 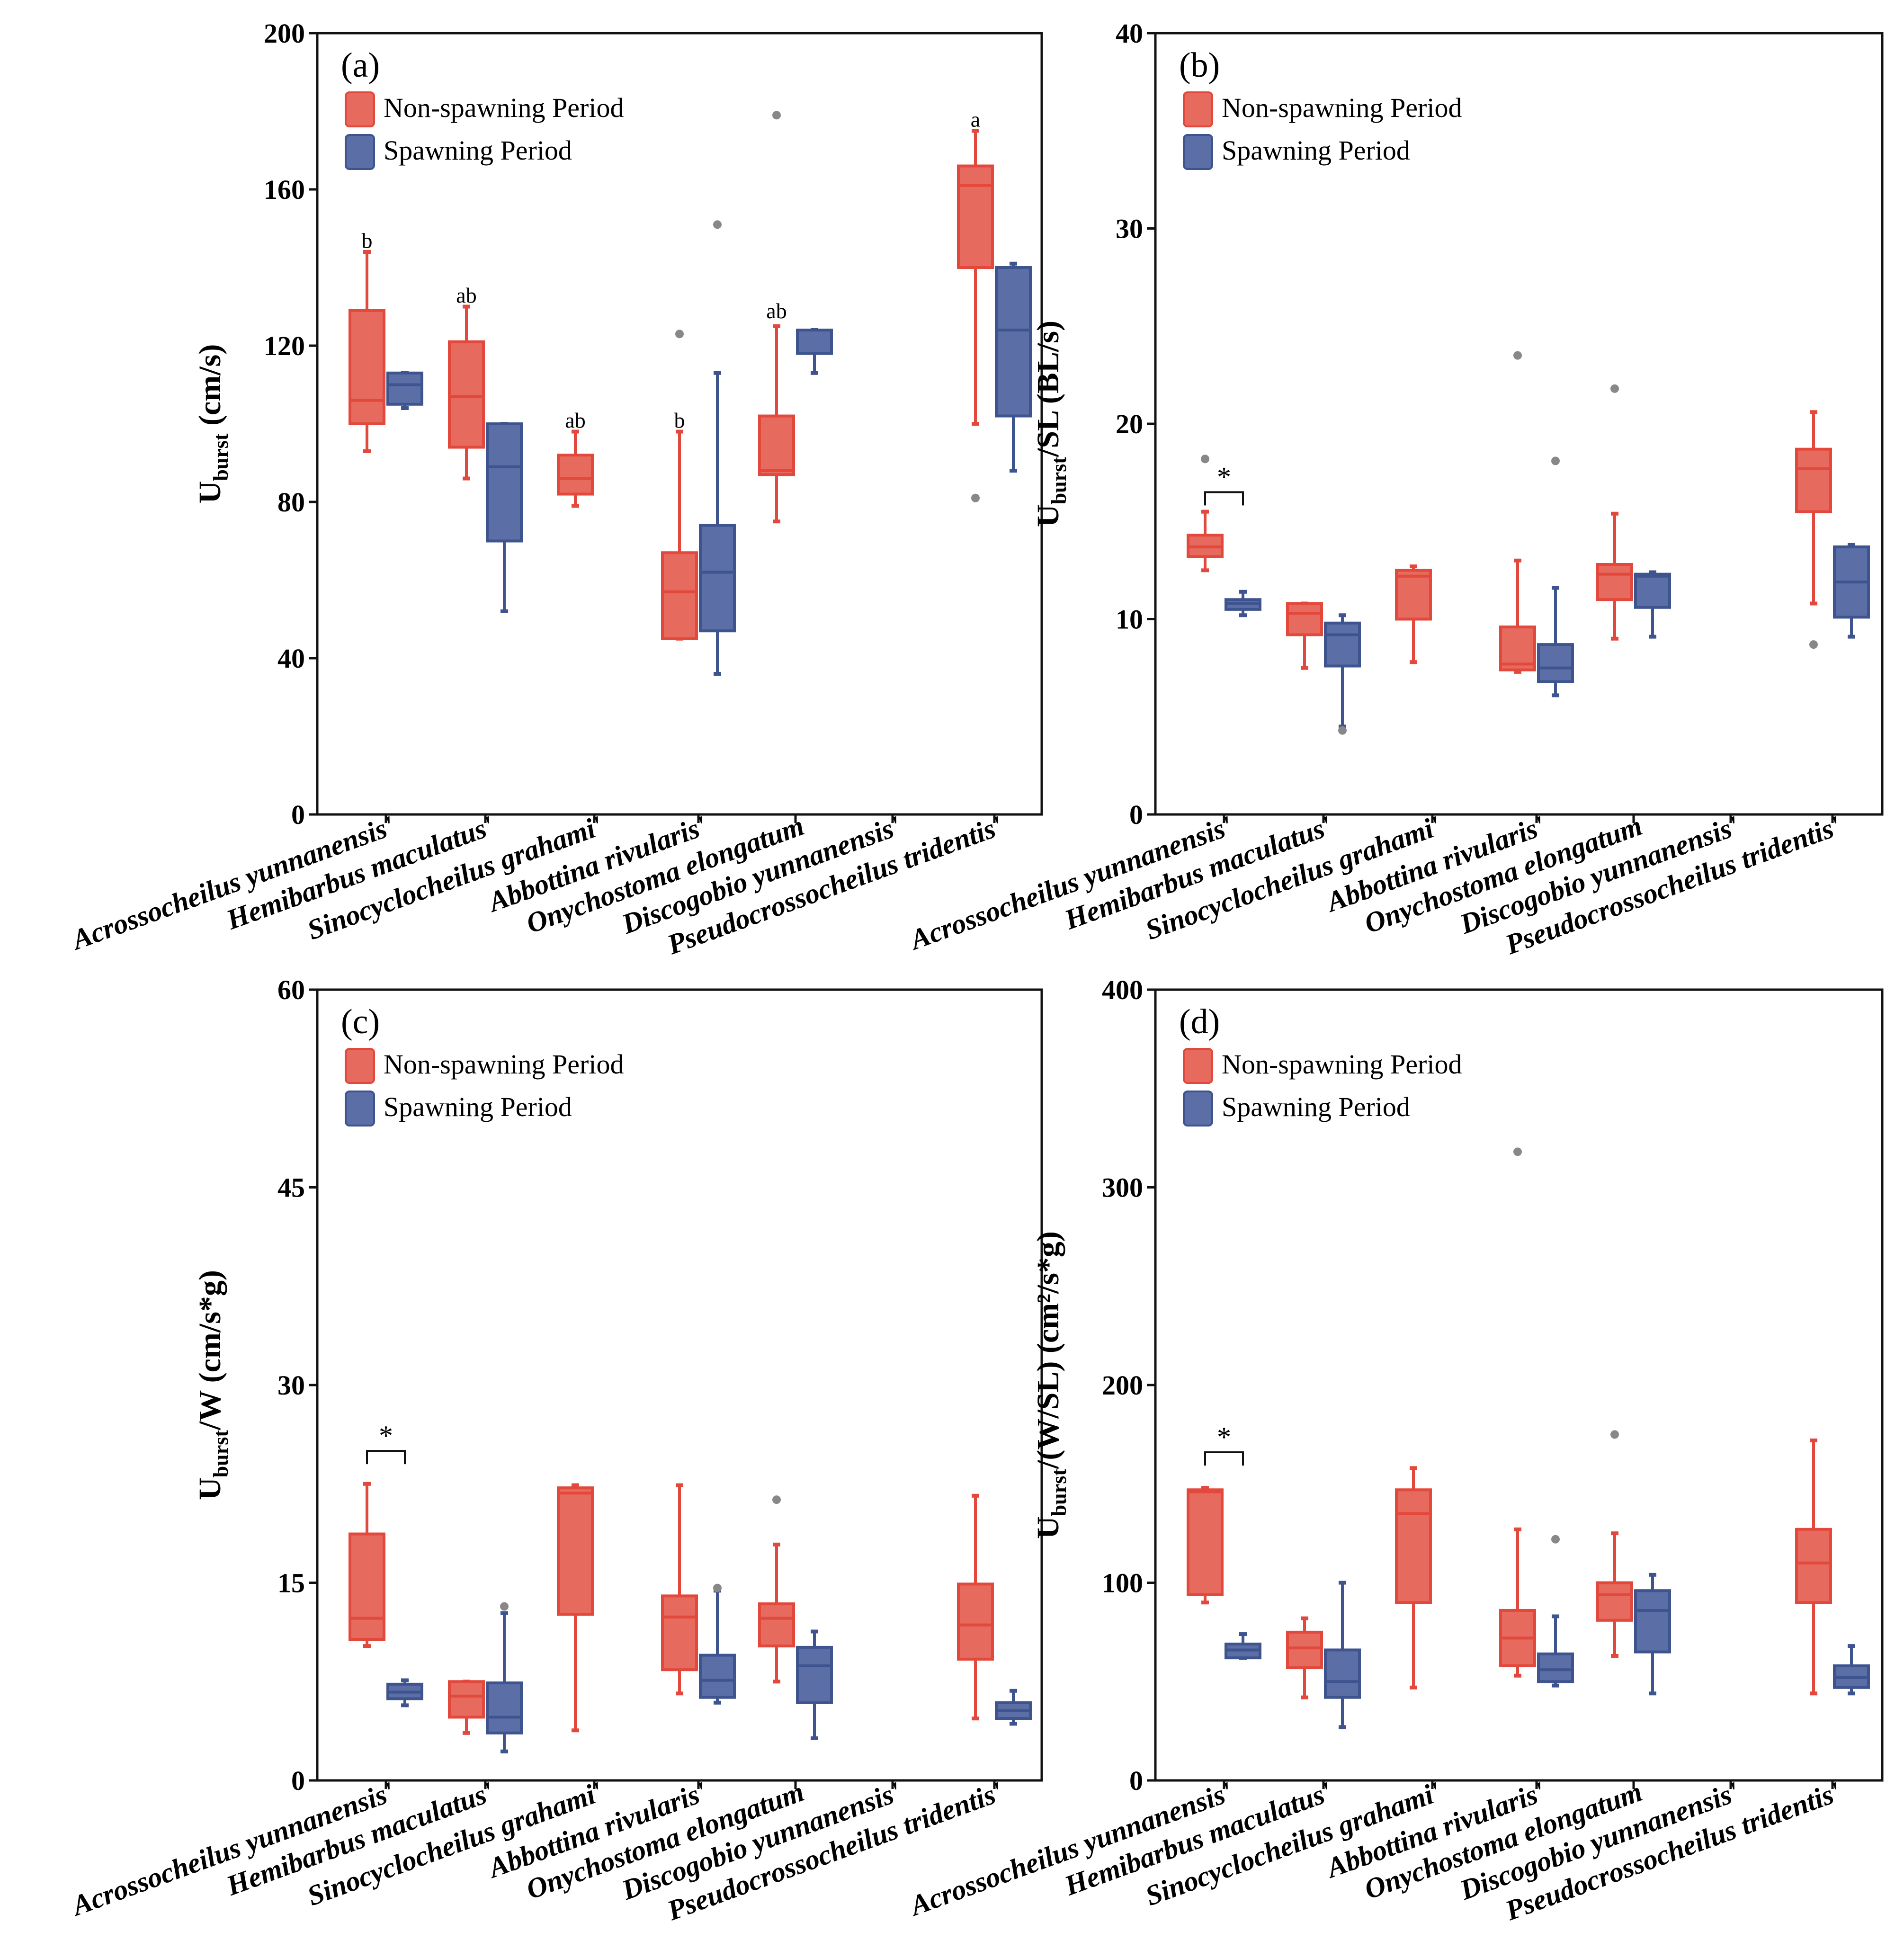 I want to click on y-axis-title: Uburst/W (cm/s*g), so click(x=212, y=1385).